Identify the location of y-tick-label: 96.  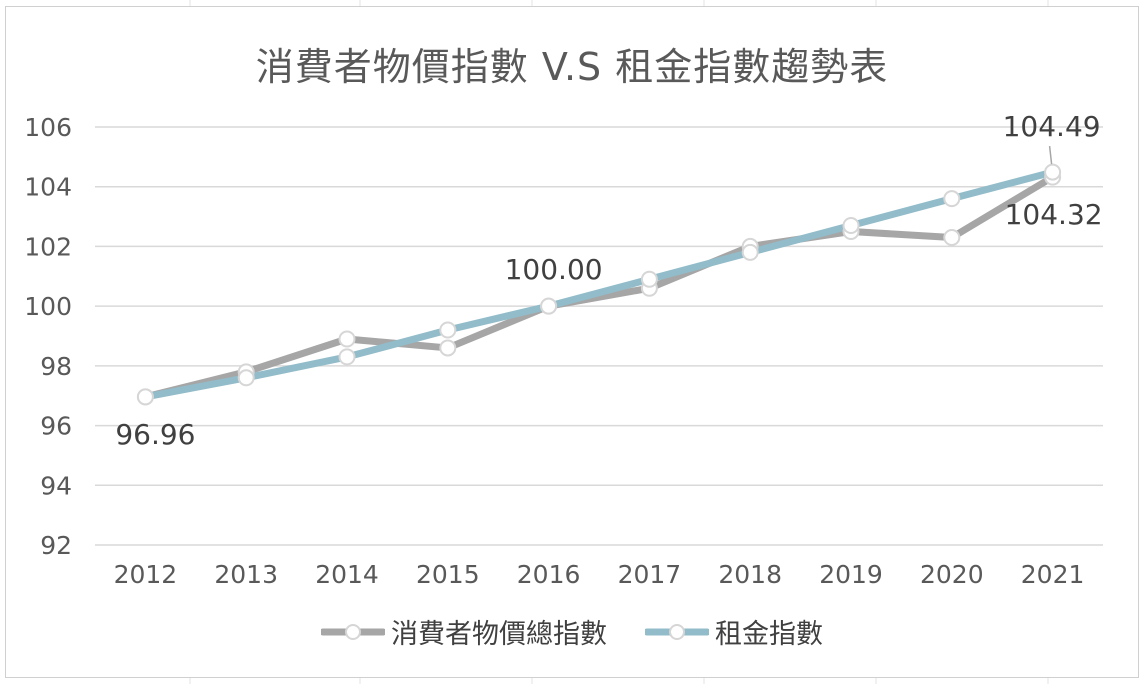
(56, 426).